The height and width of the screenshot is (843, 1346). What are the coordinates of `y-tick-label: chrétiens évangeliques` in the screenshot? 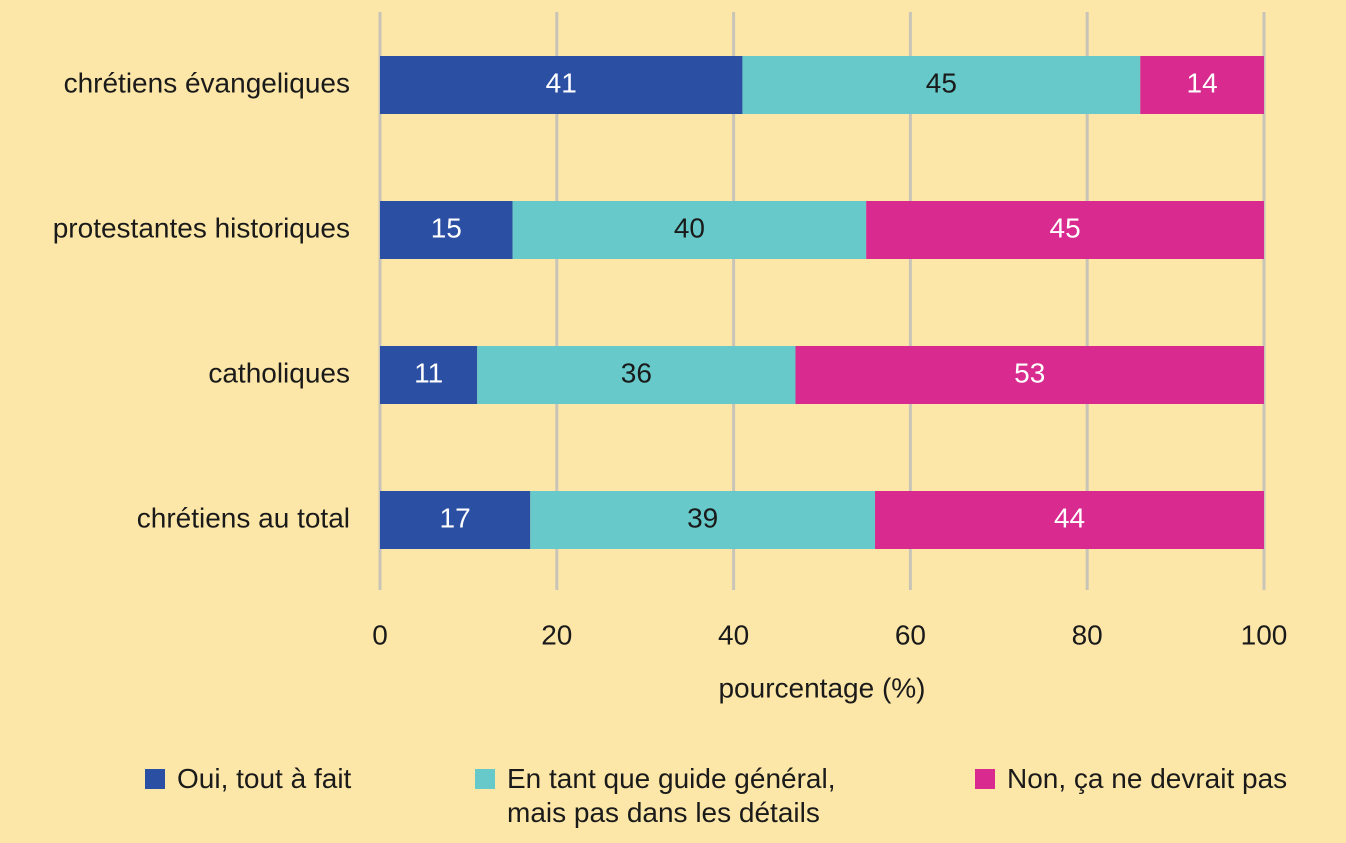 It's located at (207, 82).